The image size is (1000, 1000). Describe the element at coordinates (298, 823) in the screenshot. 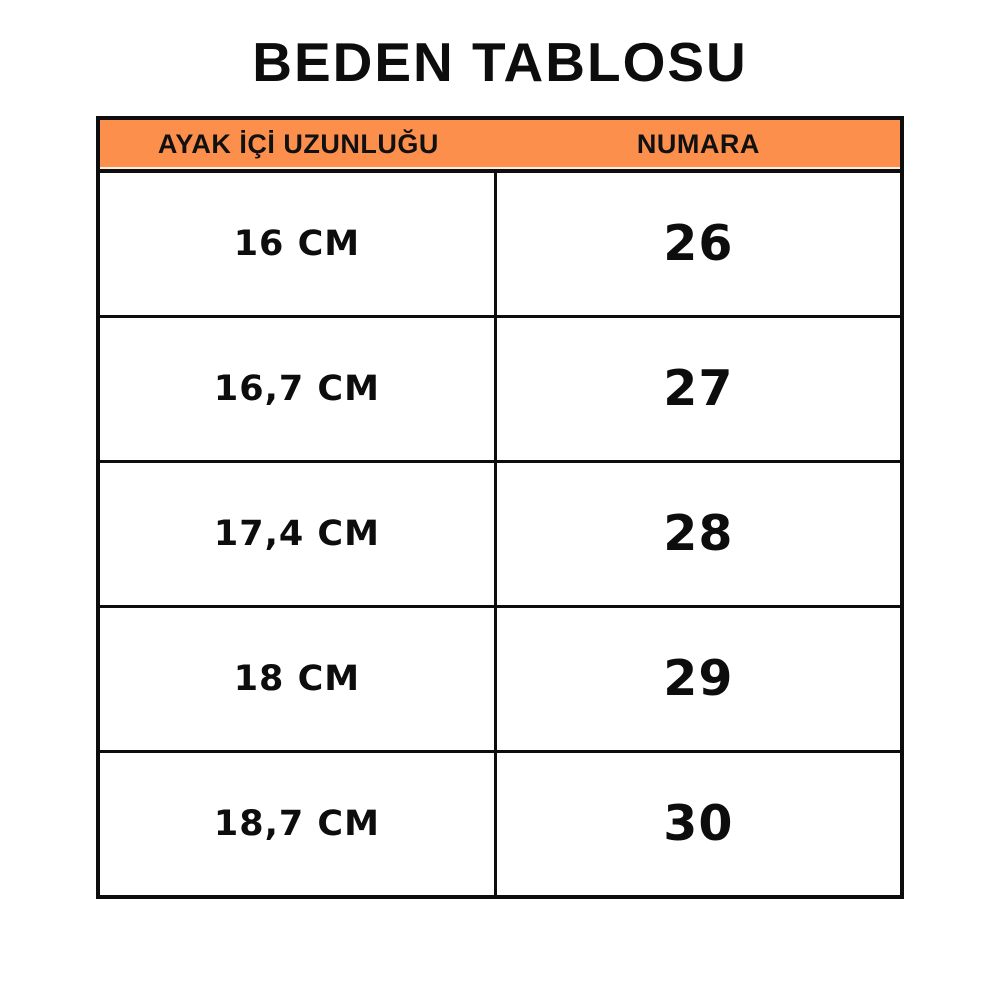

I see `cell-length: 18,7 CM` at that location.